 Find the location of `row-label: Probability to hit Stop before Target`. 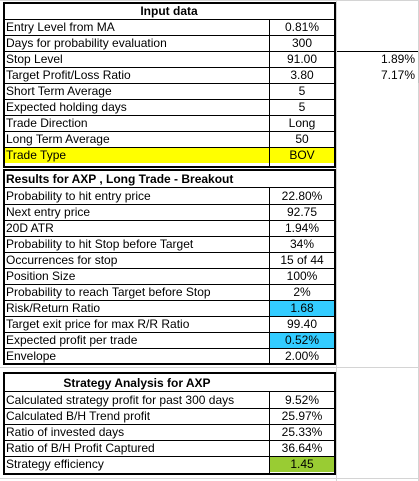

row-label: Probability to hit Stop before Target is located at coordinates (100, 244).